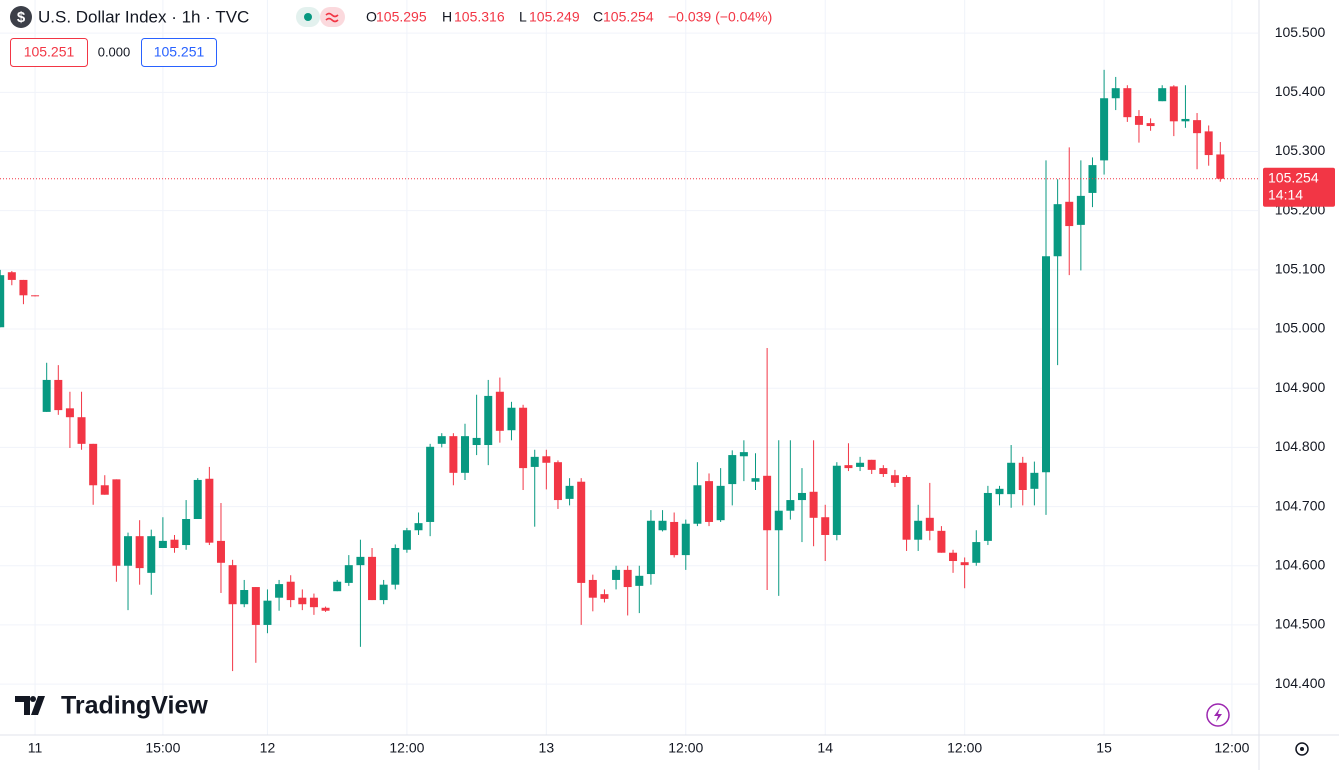 The width and height of the screenshot is (1339, 770). What do you see at coordinates (371, 17) in the screenshot?
I see `ohlc-label: O` at bounding box center [371, 17].